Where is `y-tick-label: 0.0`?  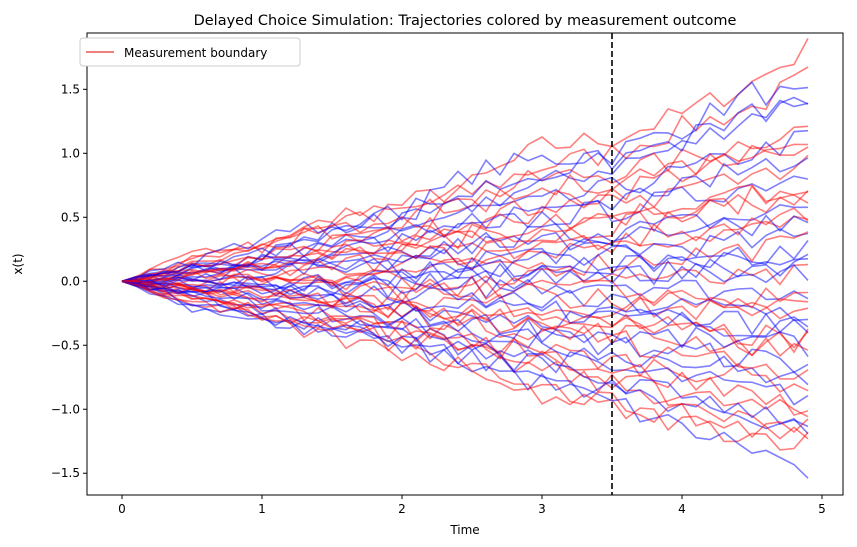
y-tick-label: 0.0 is located at coordinates (70, 281).